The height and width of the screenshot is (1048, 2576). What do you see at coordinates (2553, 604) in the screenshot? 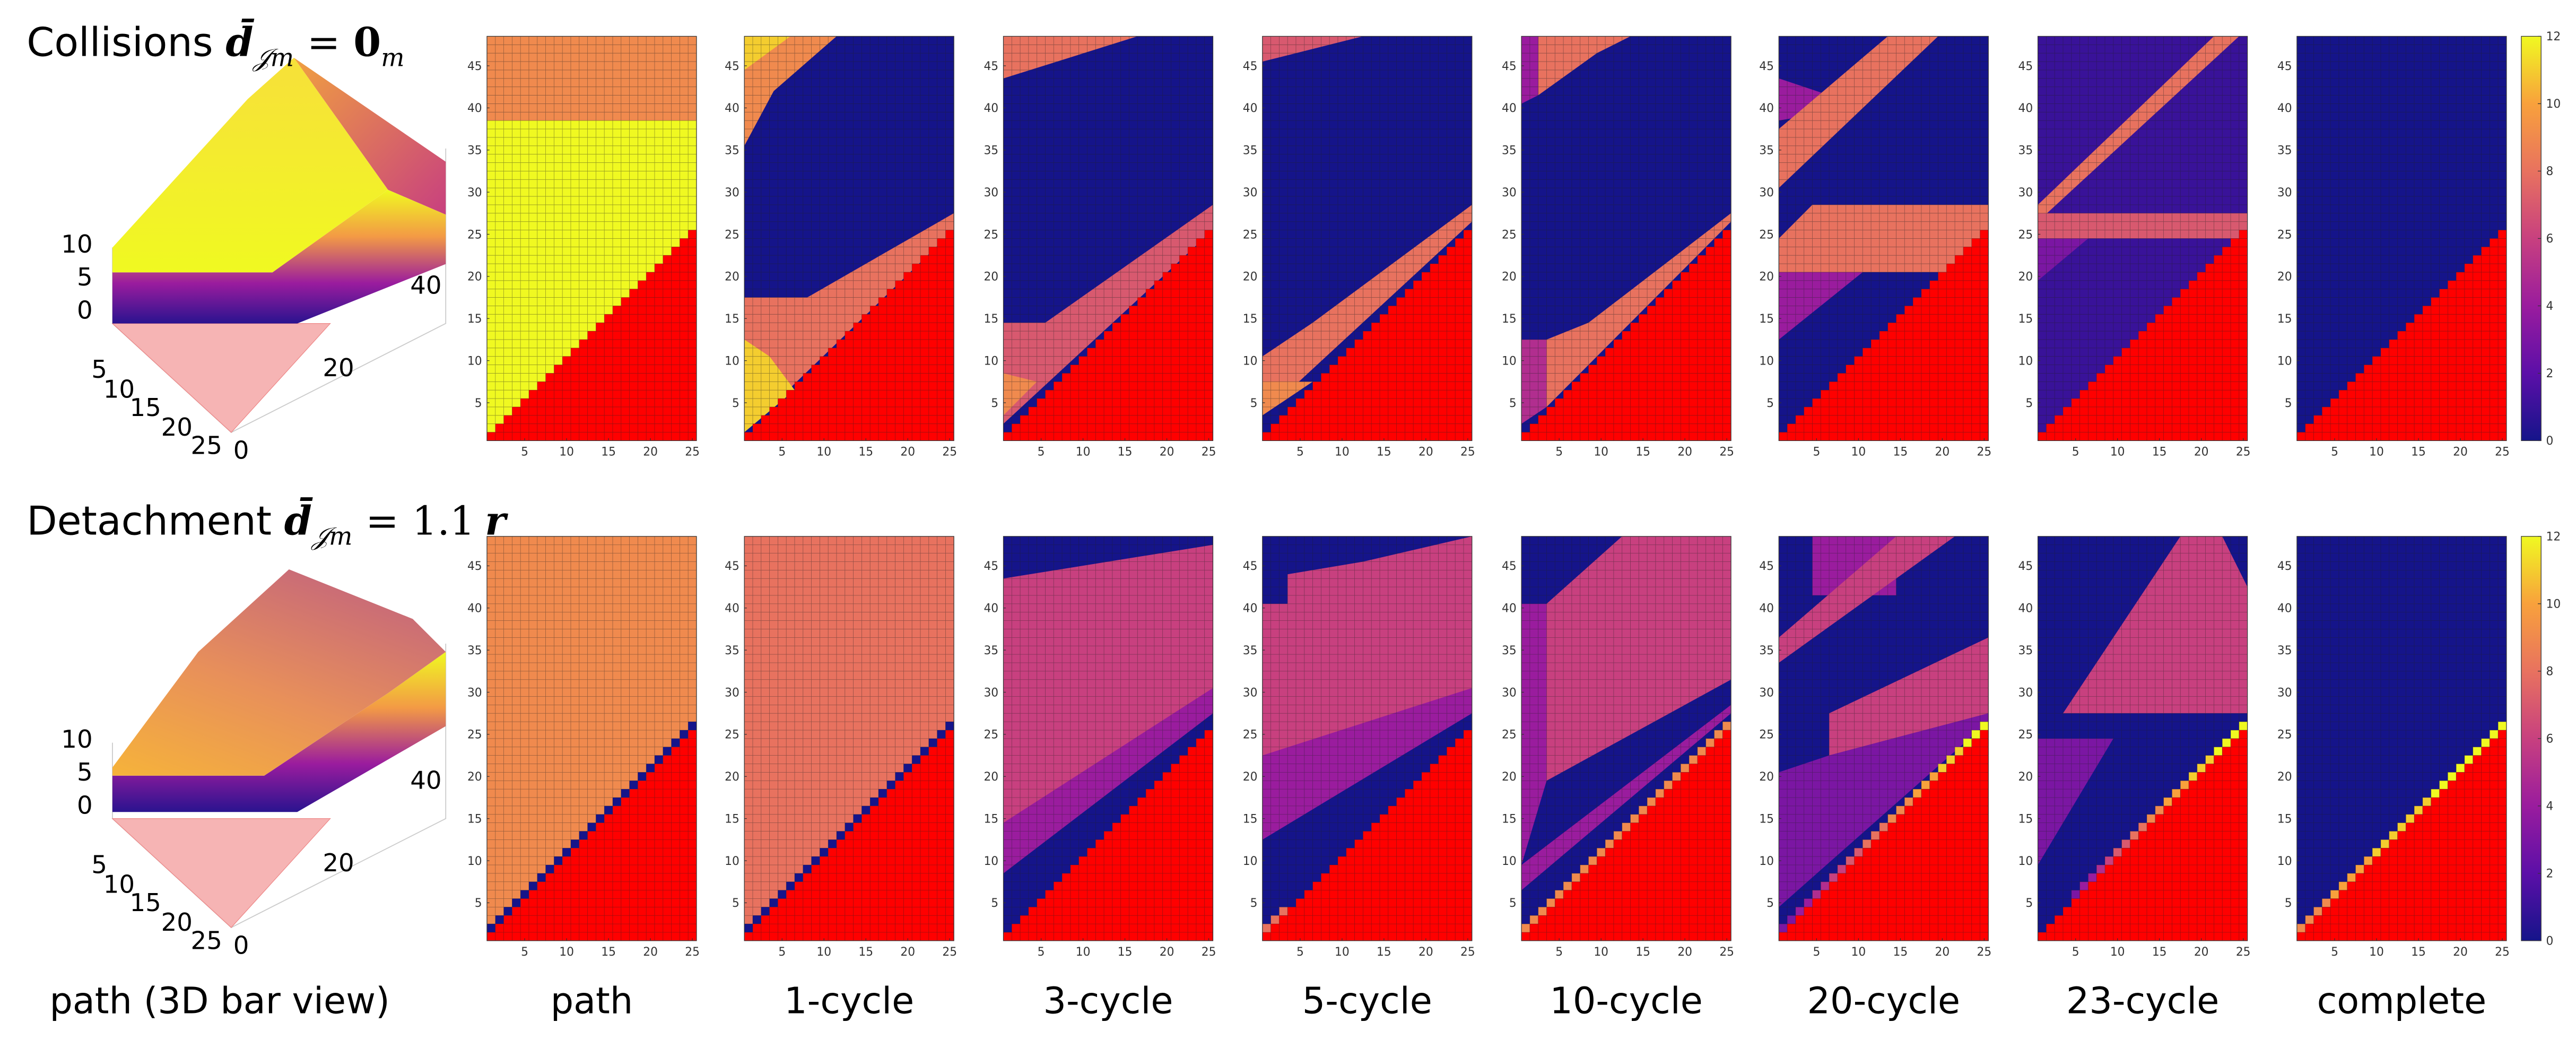
I see `colorbar-tick-label: 10` at bounding box center [2553, 604].